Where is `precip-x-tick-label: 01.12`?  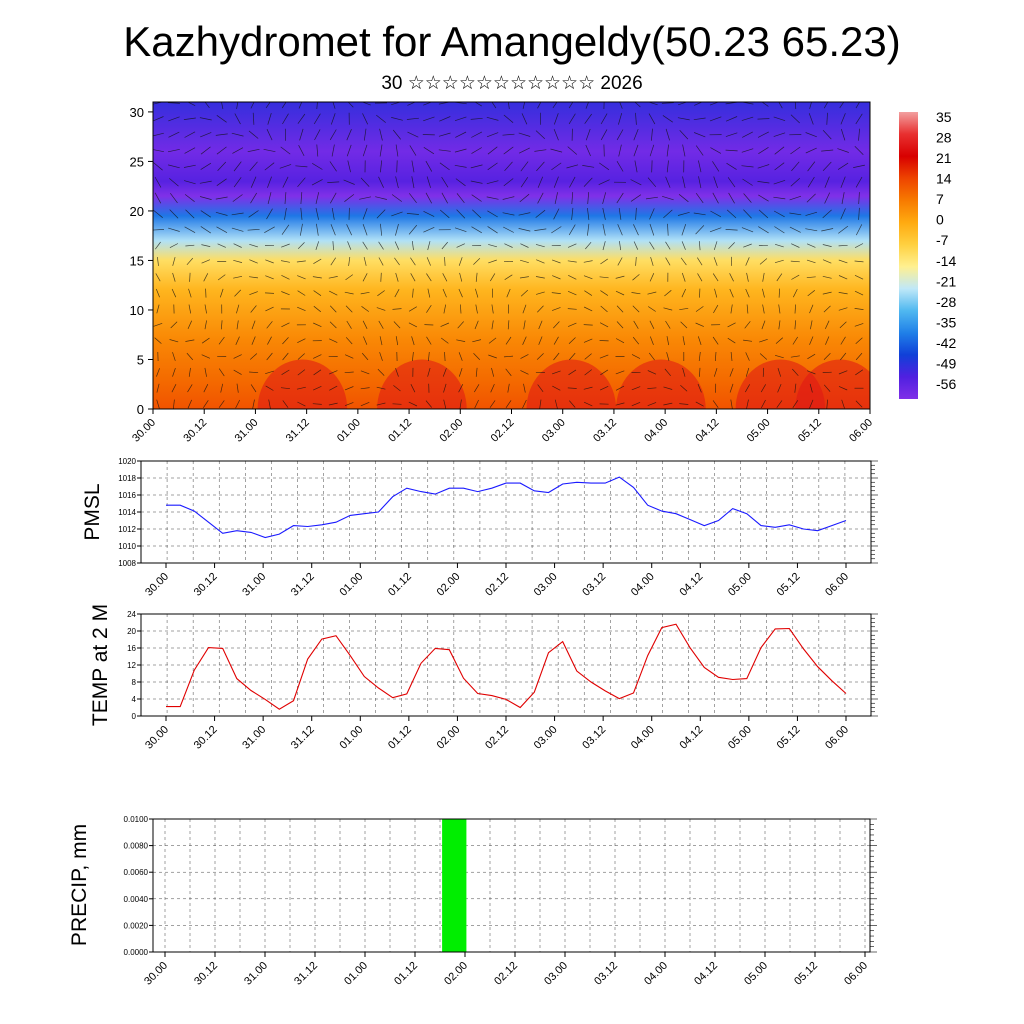 precip-x-tick-label: 01.12 is located at coordinates (406, 974).